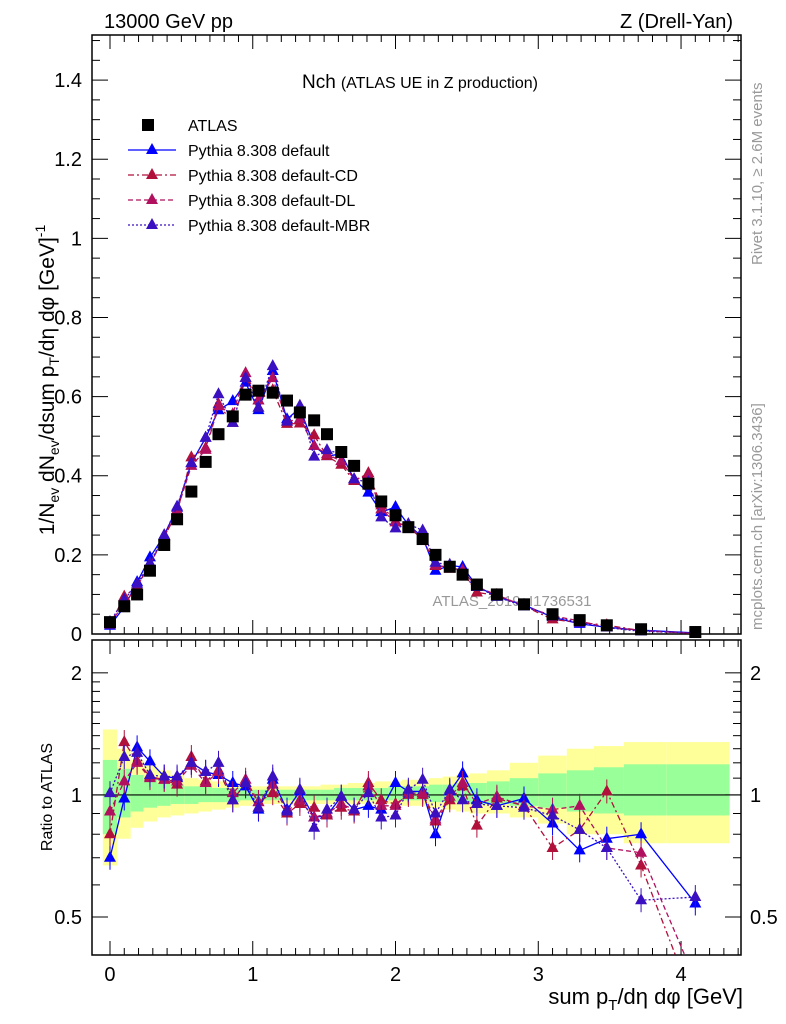 The width and height of the screenshot is (786, 1024). Describe the element at coordinates (47, 797) in the screenshot. I see `ratio-y-axis-label: Ratio to ATLAS` at that location.